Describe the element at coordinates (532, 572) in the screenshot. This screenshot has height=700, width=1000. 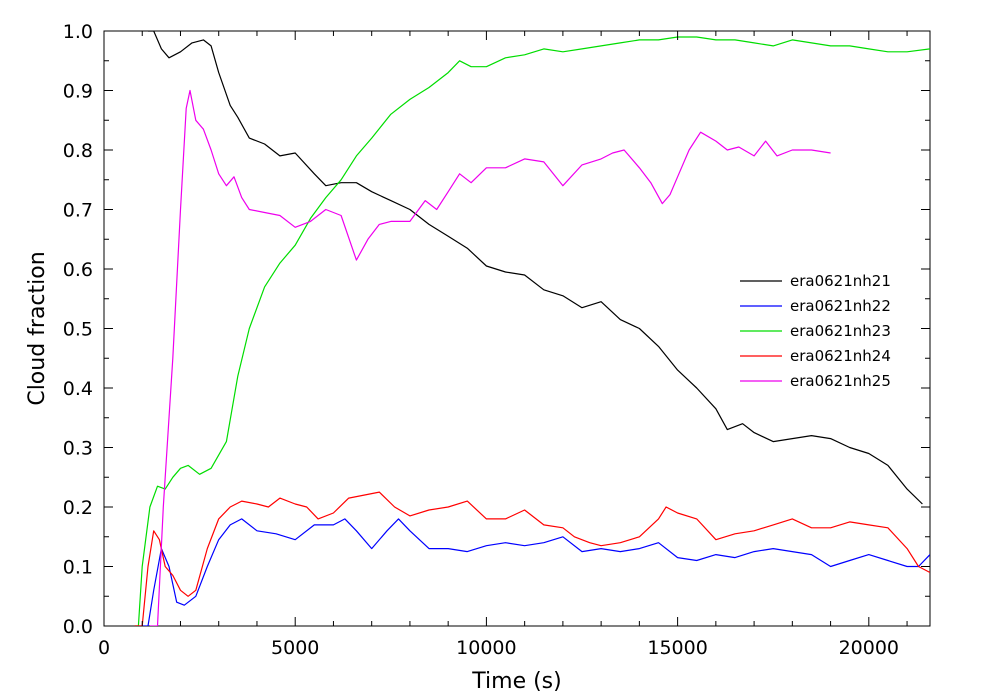
I see `series-line-era0621nh22` at that location.